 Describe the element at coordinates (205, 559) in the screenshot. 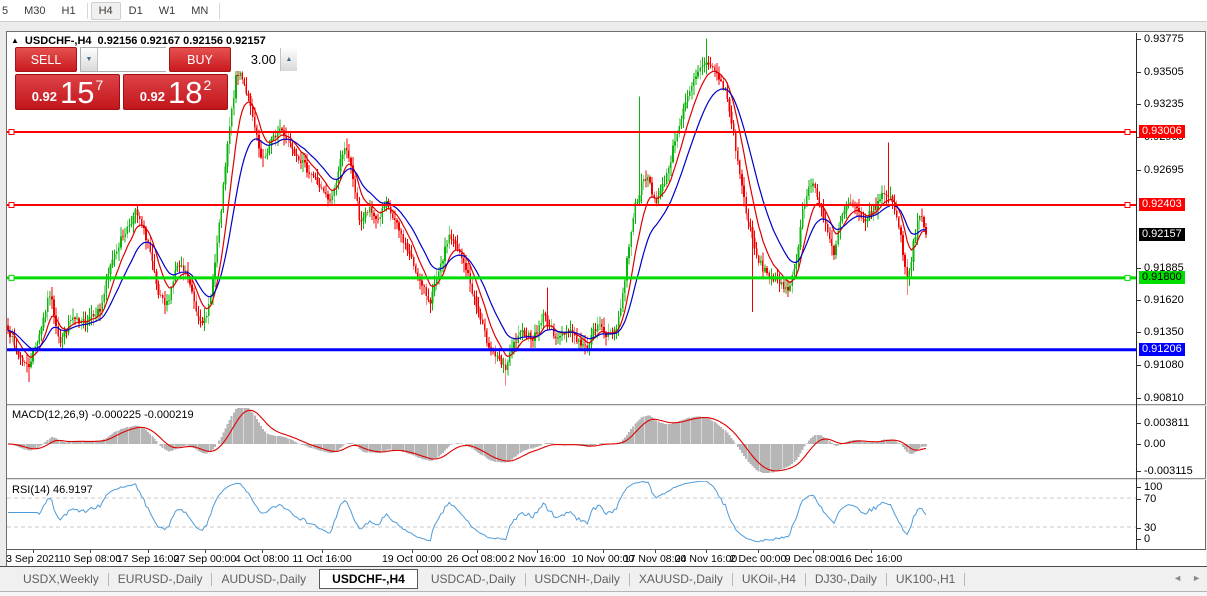

I see `time-tick-label: 27 Sep 00:00` at that location.